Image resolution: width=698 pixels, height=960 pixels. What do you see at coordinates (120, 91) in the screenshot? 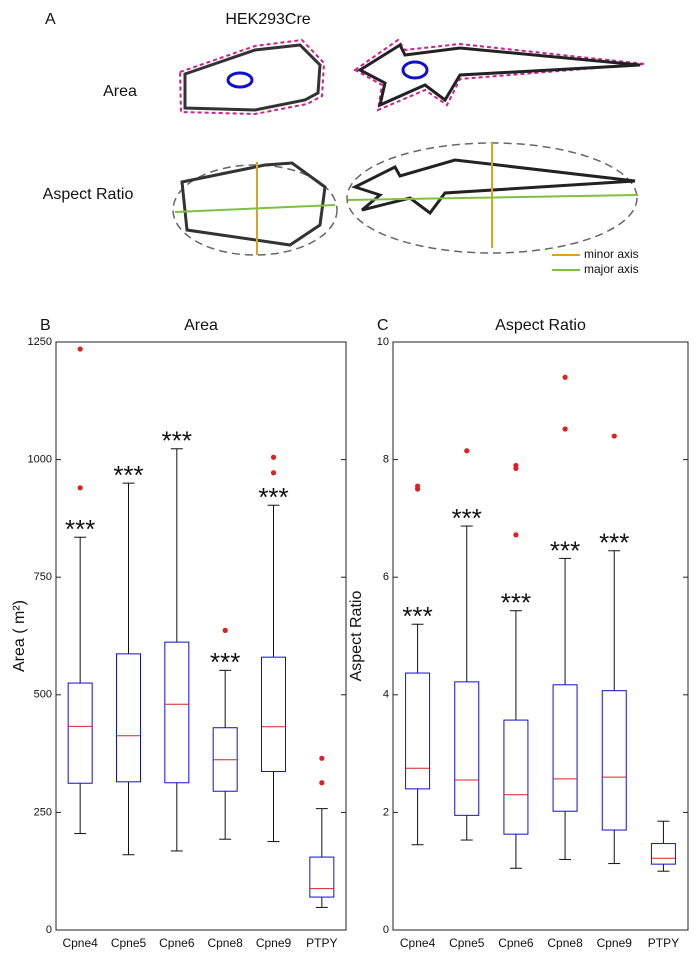
I see `row-label: Area` at bounding box center [120, 91].